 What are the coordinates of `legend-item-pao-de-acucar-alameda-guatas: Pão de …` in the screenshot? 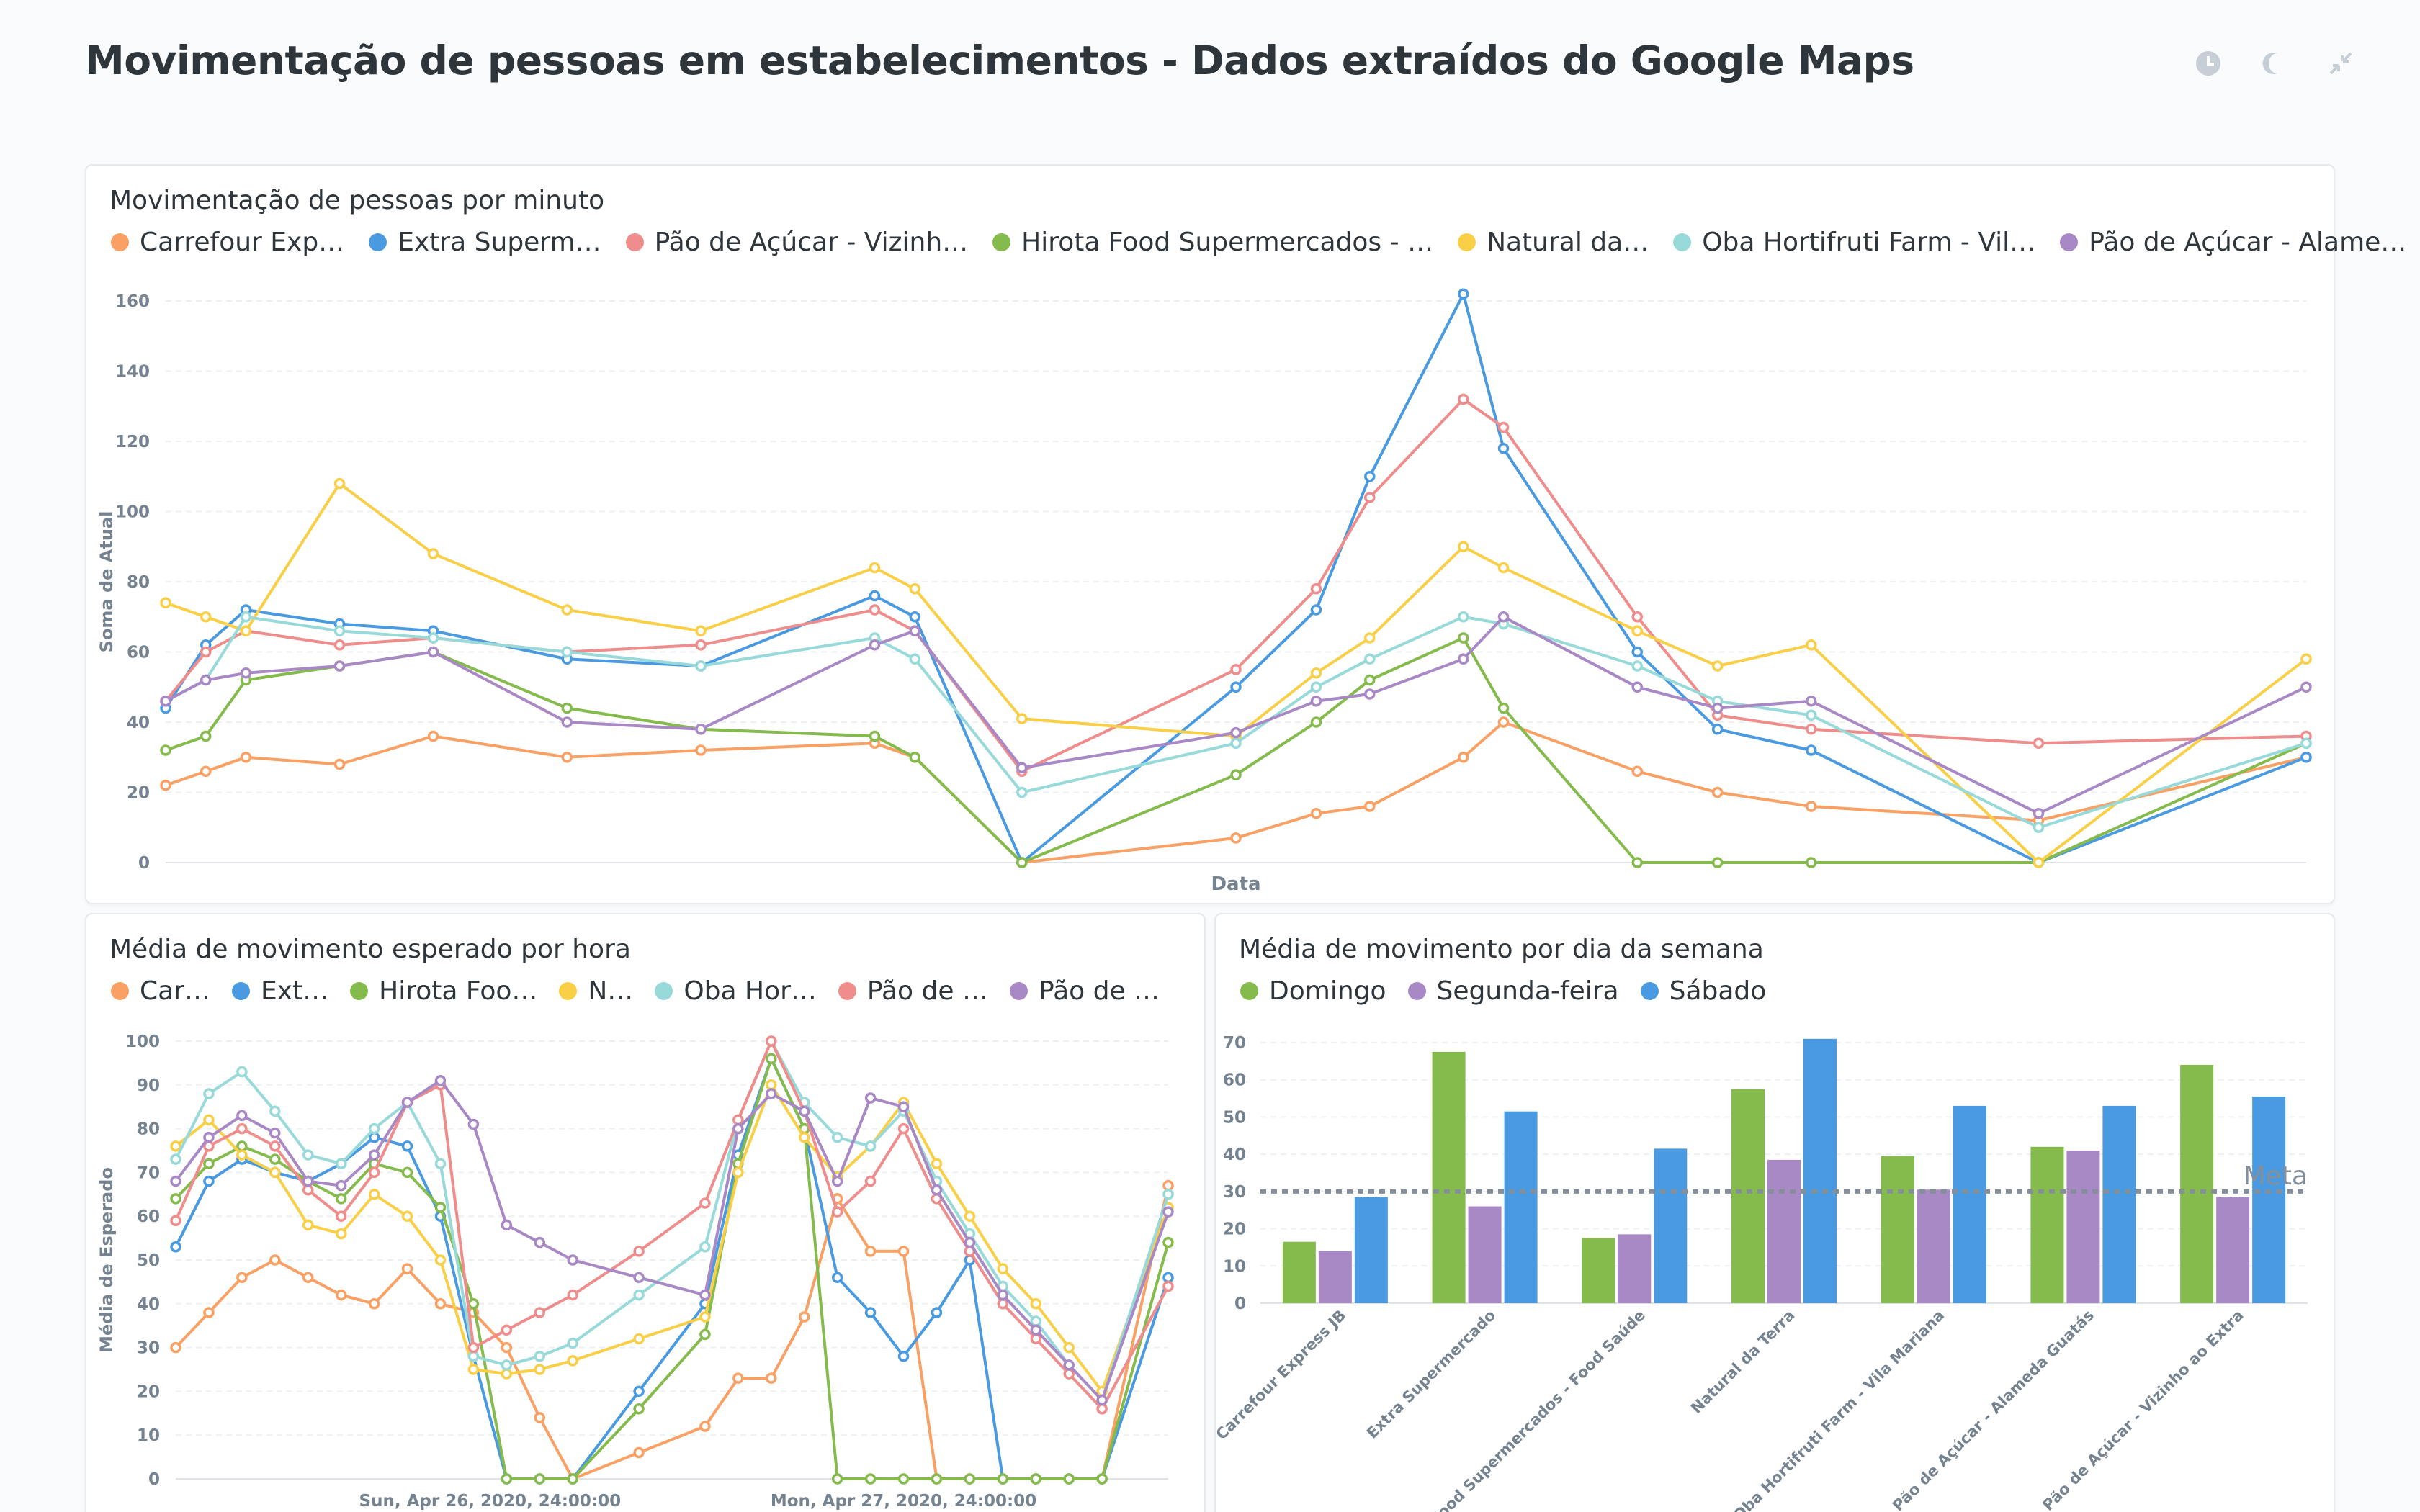 It's located at (1084, 991).